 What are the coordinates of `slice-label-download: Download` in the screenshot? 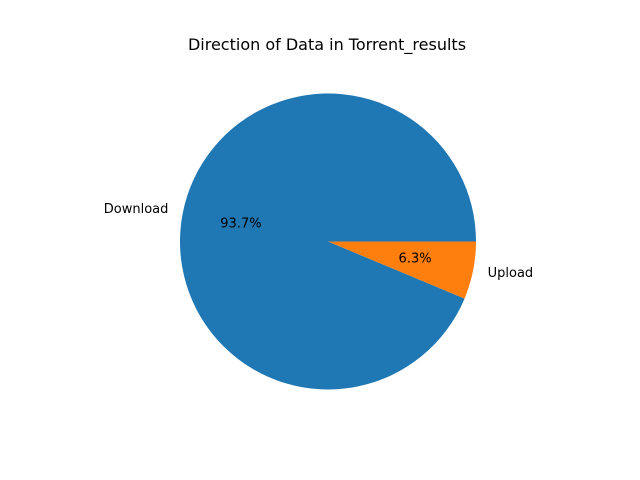 It's located at (136, 209).